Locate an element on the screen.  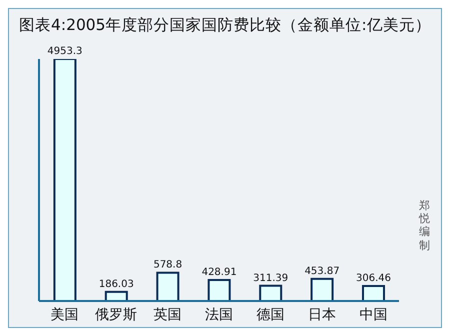
data-label: 311.39 is located at coordinates (270, 278).